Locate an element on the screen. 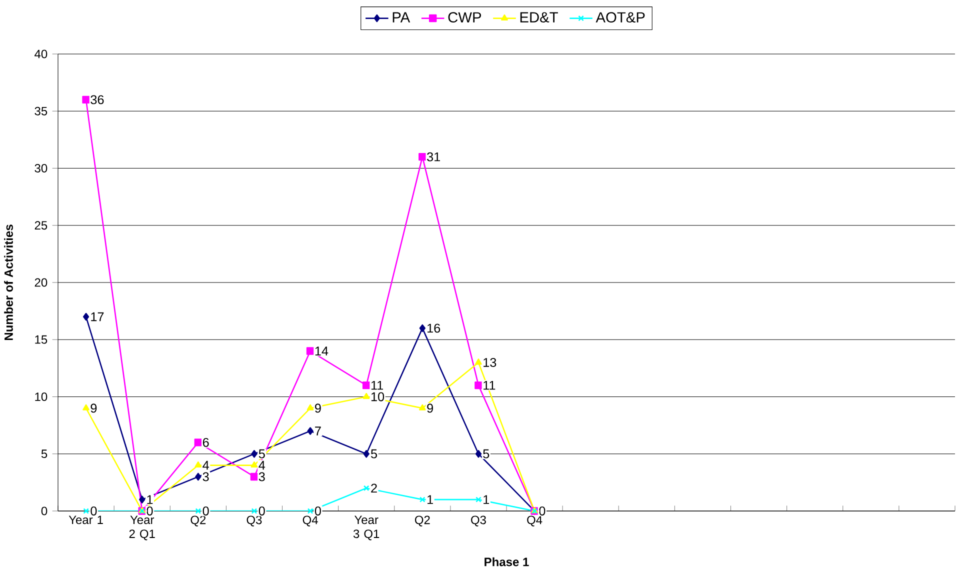  data-label: 7 is located at coordinates (318, 431).